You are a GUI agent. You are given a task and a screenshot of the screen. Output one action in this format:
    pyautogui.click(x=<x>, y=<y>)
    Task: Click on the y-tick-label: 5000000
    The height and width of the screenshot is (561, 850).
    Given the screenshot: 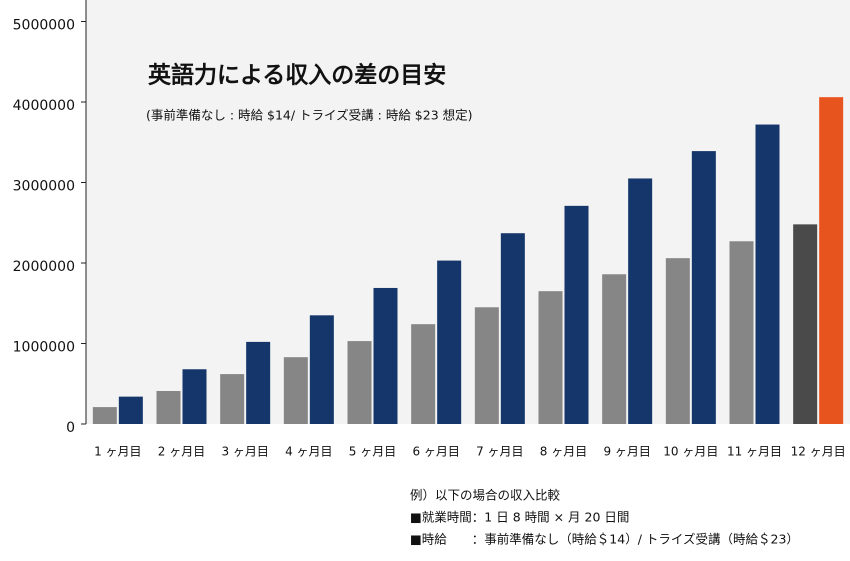 What is the action you would take?
    pyautogui.click(x=44, y=26)
    